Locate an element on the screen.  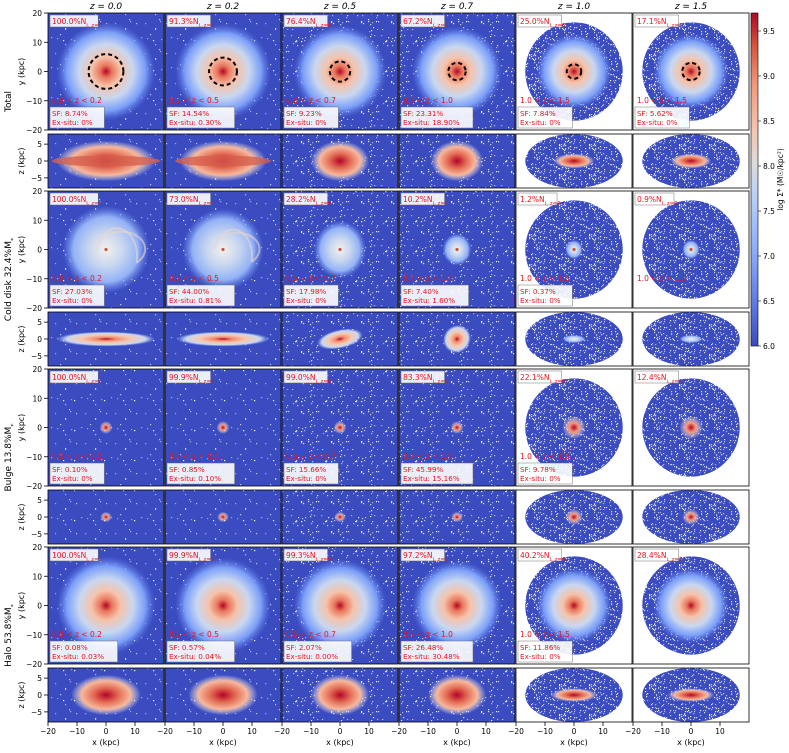
total-redshift-range: 0.2 < z < 0.5 is located at coordinates (194, 100).